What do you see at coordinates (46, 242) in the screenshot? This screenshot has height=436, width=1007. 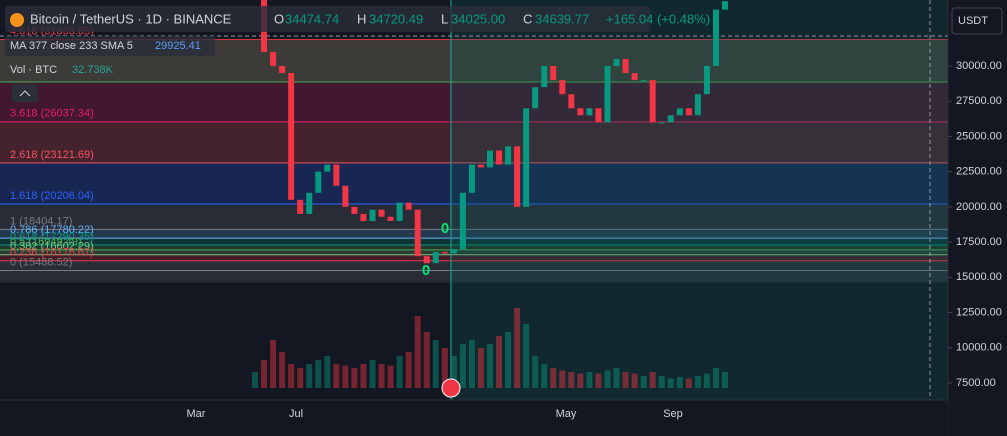 I see `fib-label: 0.5 (16949.49)` at bounding box center [46, 242].